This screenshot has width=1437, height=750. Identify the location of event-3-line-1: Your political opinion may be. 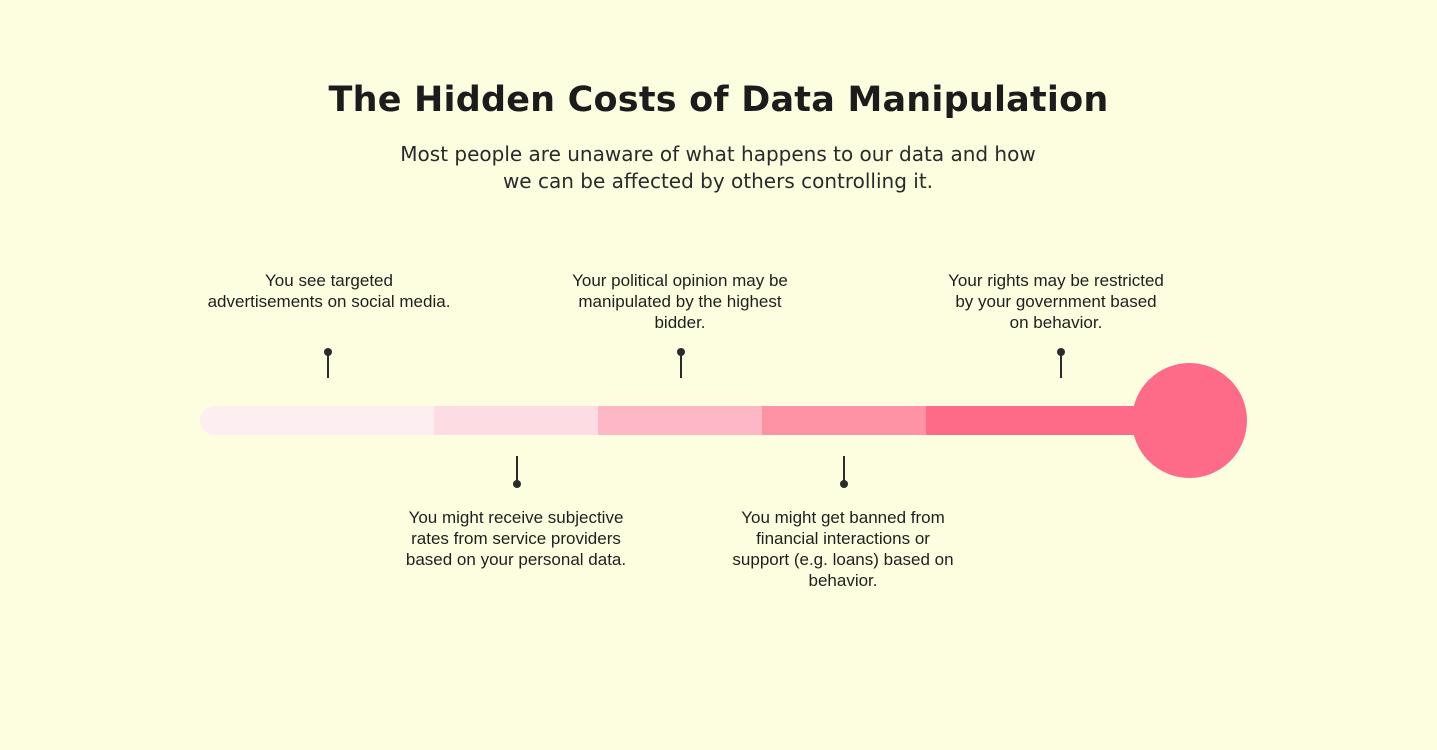
(680, 280).